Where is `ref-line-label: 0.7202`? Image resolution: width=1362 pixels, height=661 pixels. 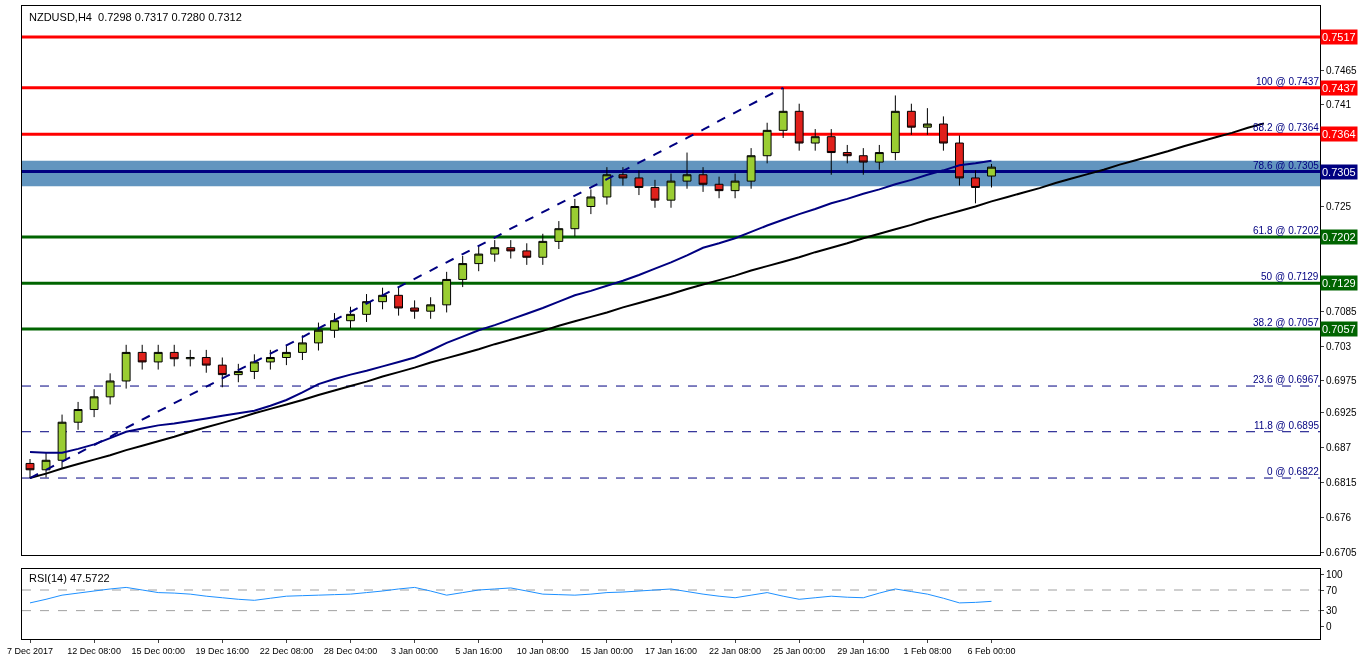
ref-line-label: 0.7202 is located at coordinates (1339, 237).